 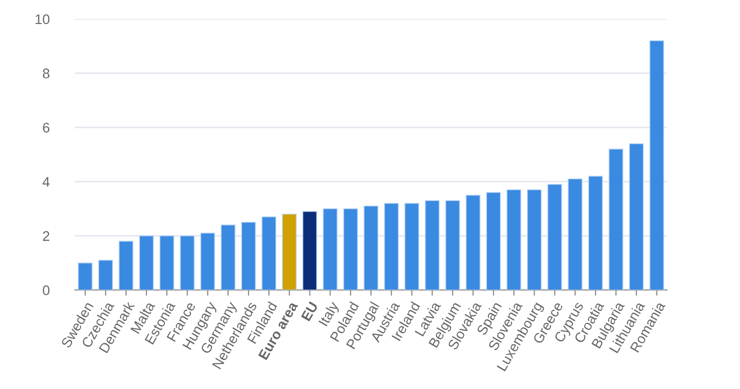 What do you see at coordinates (43, 19) in the screenshot?
I see `y-tick-label: 10` at bounding box center [43, 19].